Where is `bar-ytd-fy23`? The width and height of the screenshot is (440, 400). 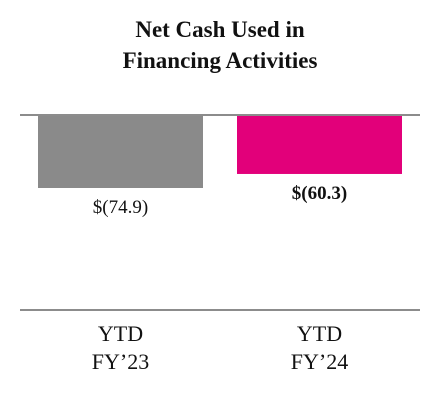
bar-ytd-fy23 is located at coordinates (120, 152).